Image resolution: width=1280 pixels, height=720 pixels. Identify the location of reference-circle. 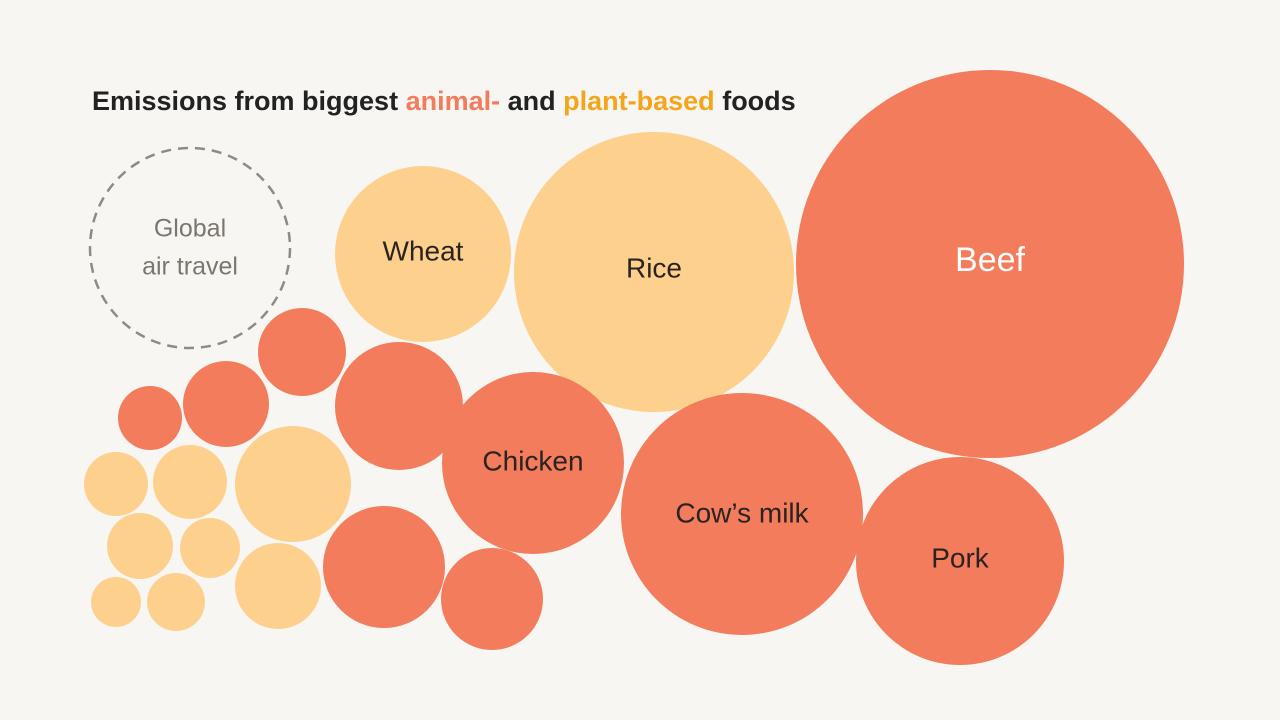
(190, 248).